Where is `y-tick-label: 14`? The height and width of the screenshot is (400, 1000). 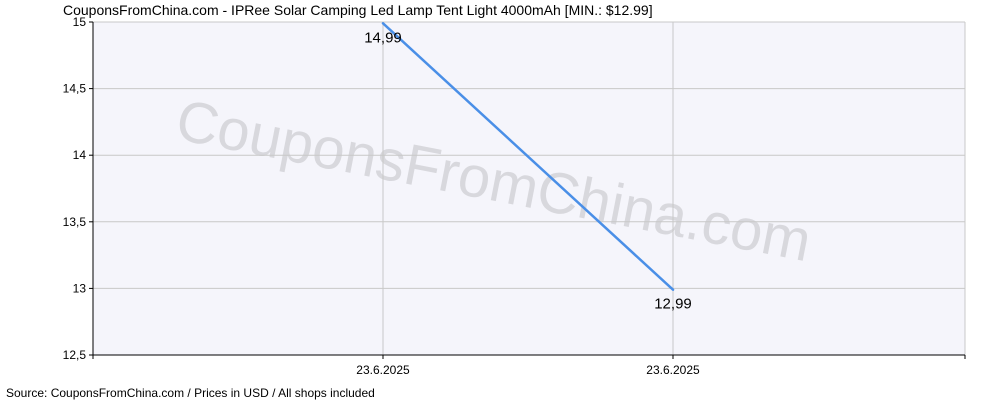 y-tick-label: 14 is located at coordinates (80, 155).